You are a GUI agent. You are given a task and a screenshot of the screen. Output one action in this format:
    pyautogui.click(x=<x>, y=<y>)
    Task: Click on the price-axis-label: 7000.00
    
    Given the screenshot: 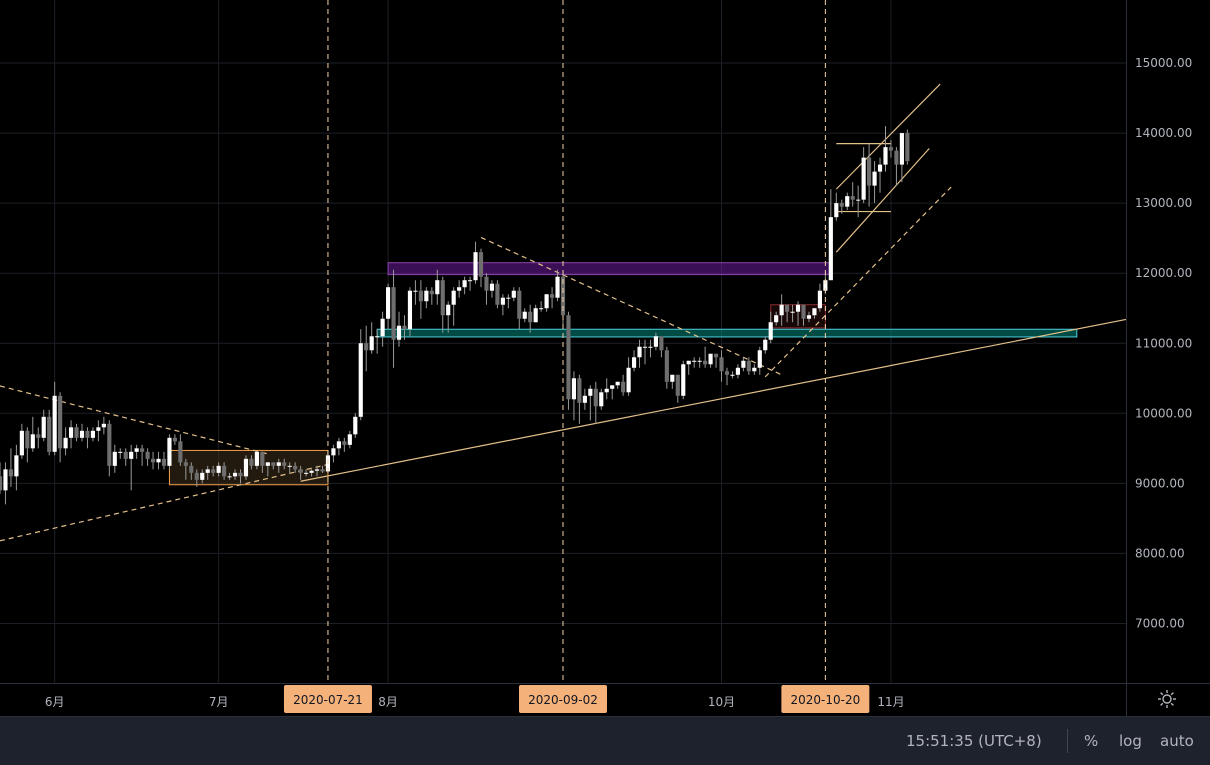 What is the action you would take?
    pyautogui.click(x=1160, y=623)
    